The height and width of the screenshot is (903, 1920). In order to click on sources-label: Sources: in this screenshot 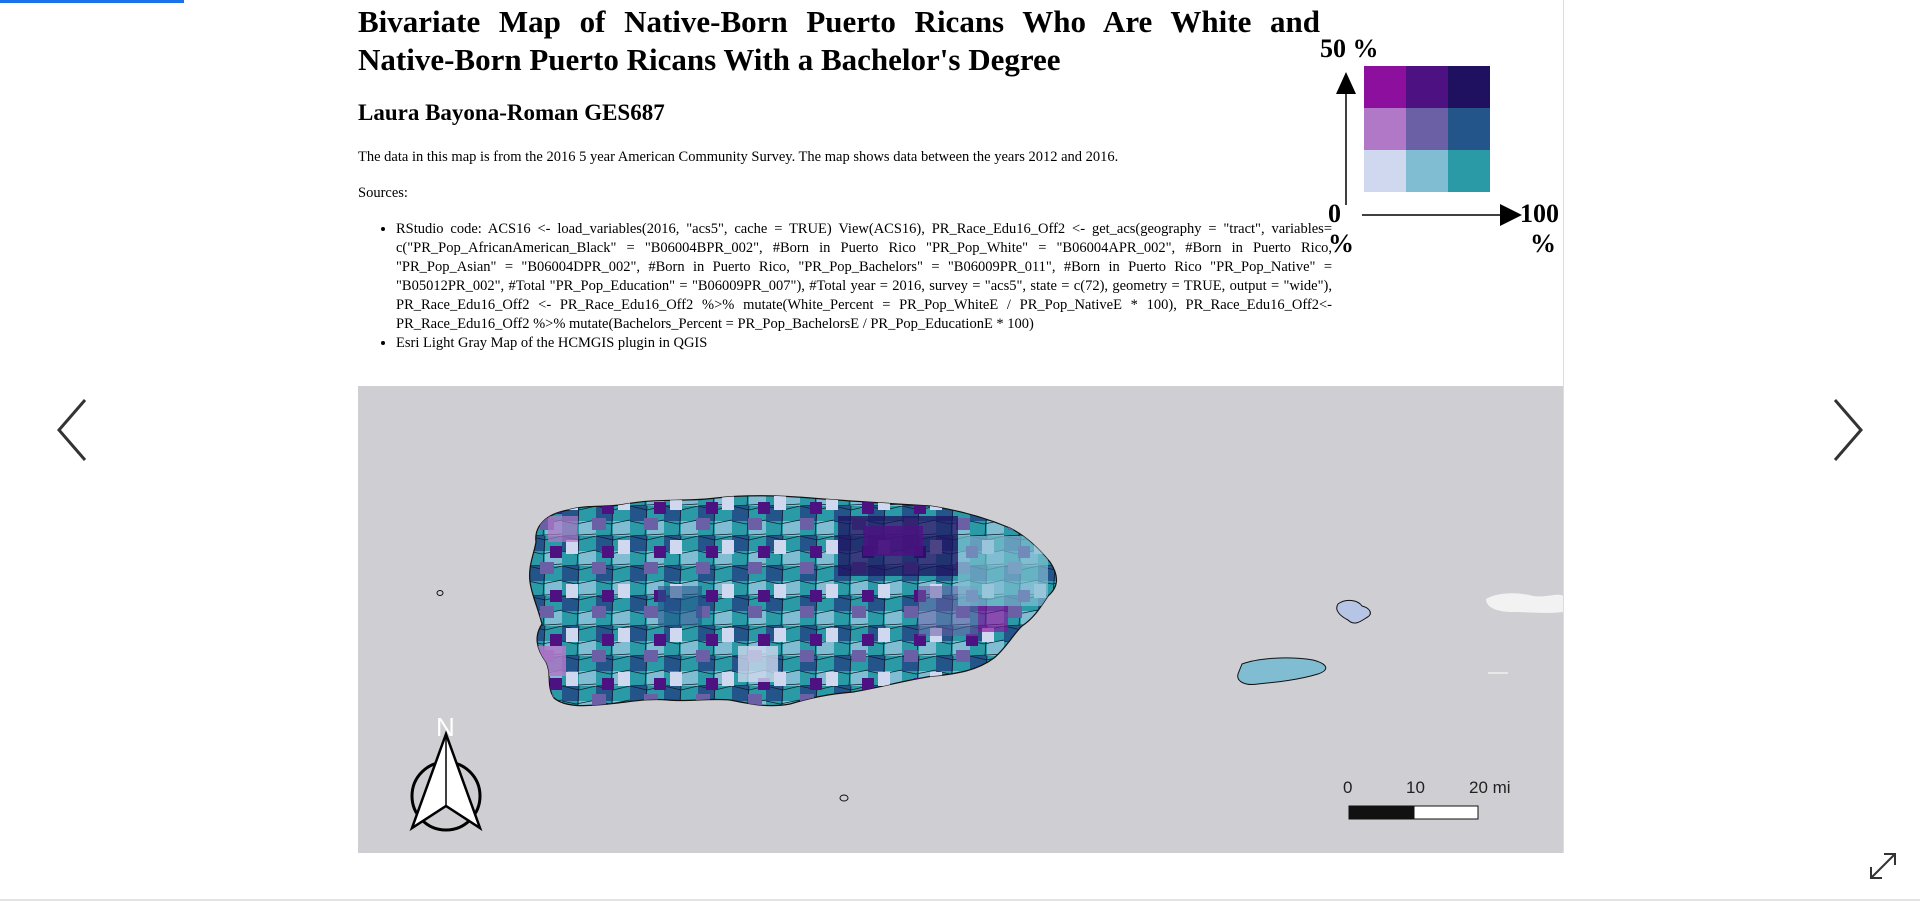, I will do `click(383, 193)`.